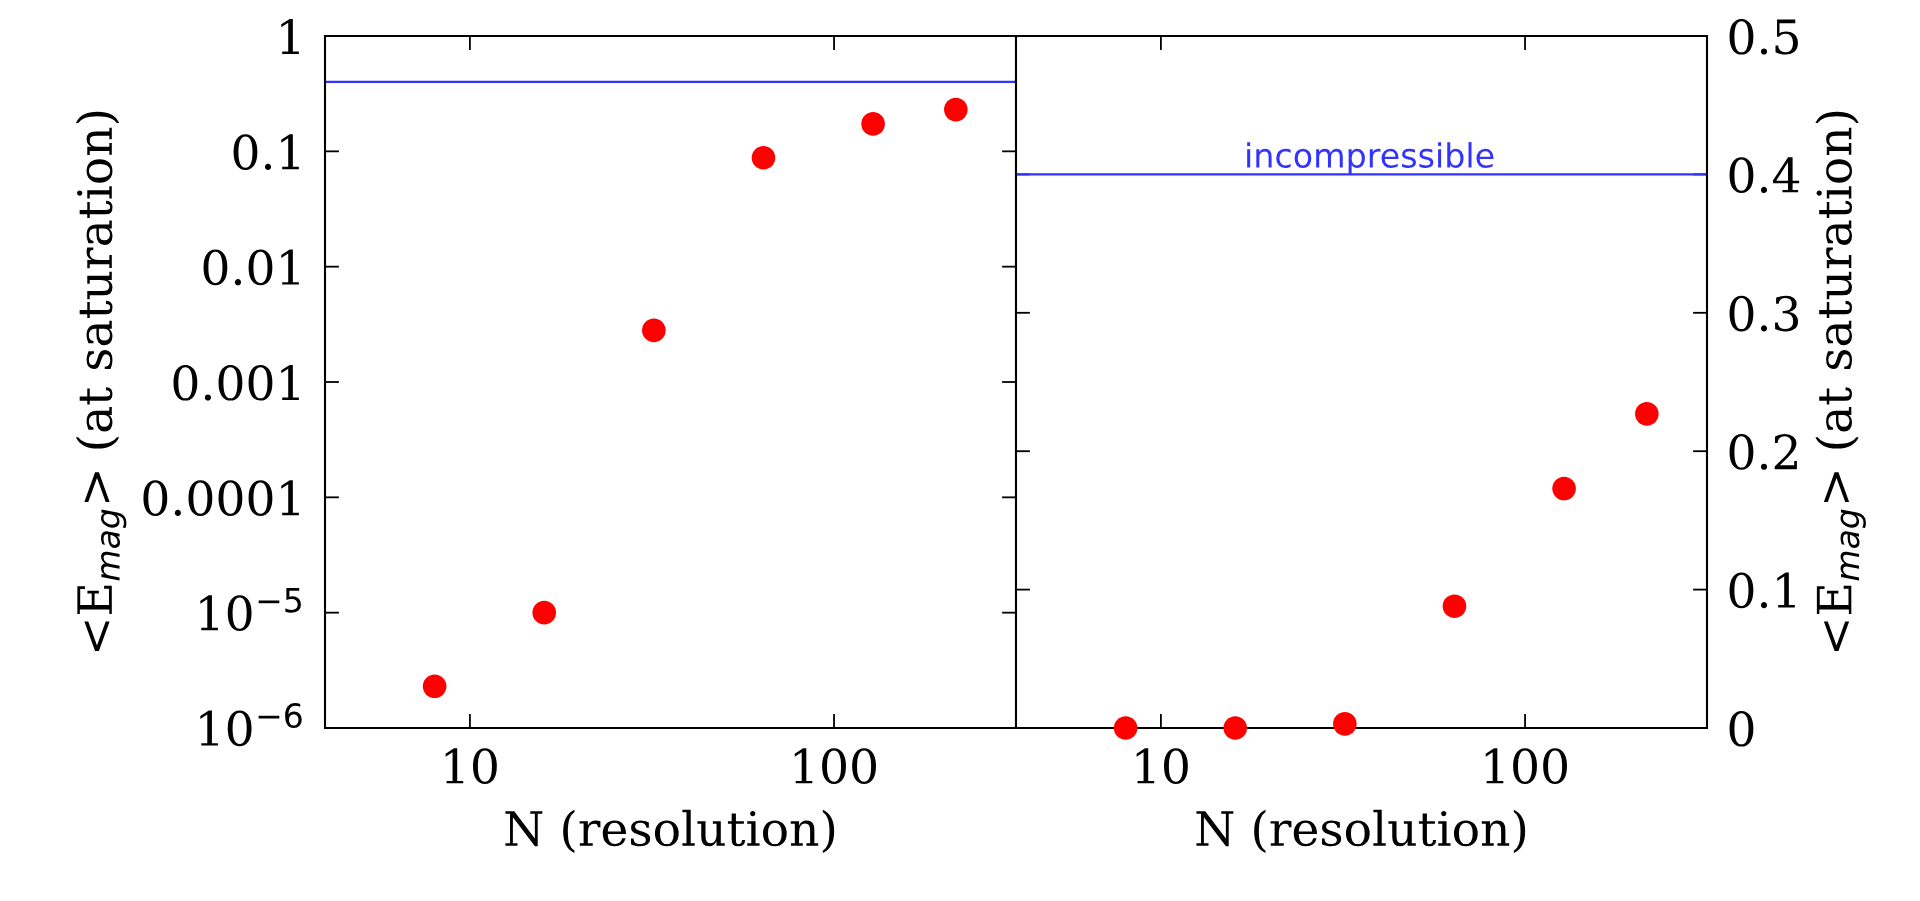 The height and width of the screenshot is (901, 1920). Describe the element at coordinates (1370, 158) in the screenshot. I see `ref-line-label: incompressible` at that location.